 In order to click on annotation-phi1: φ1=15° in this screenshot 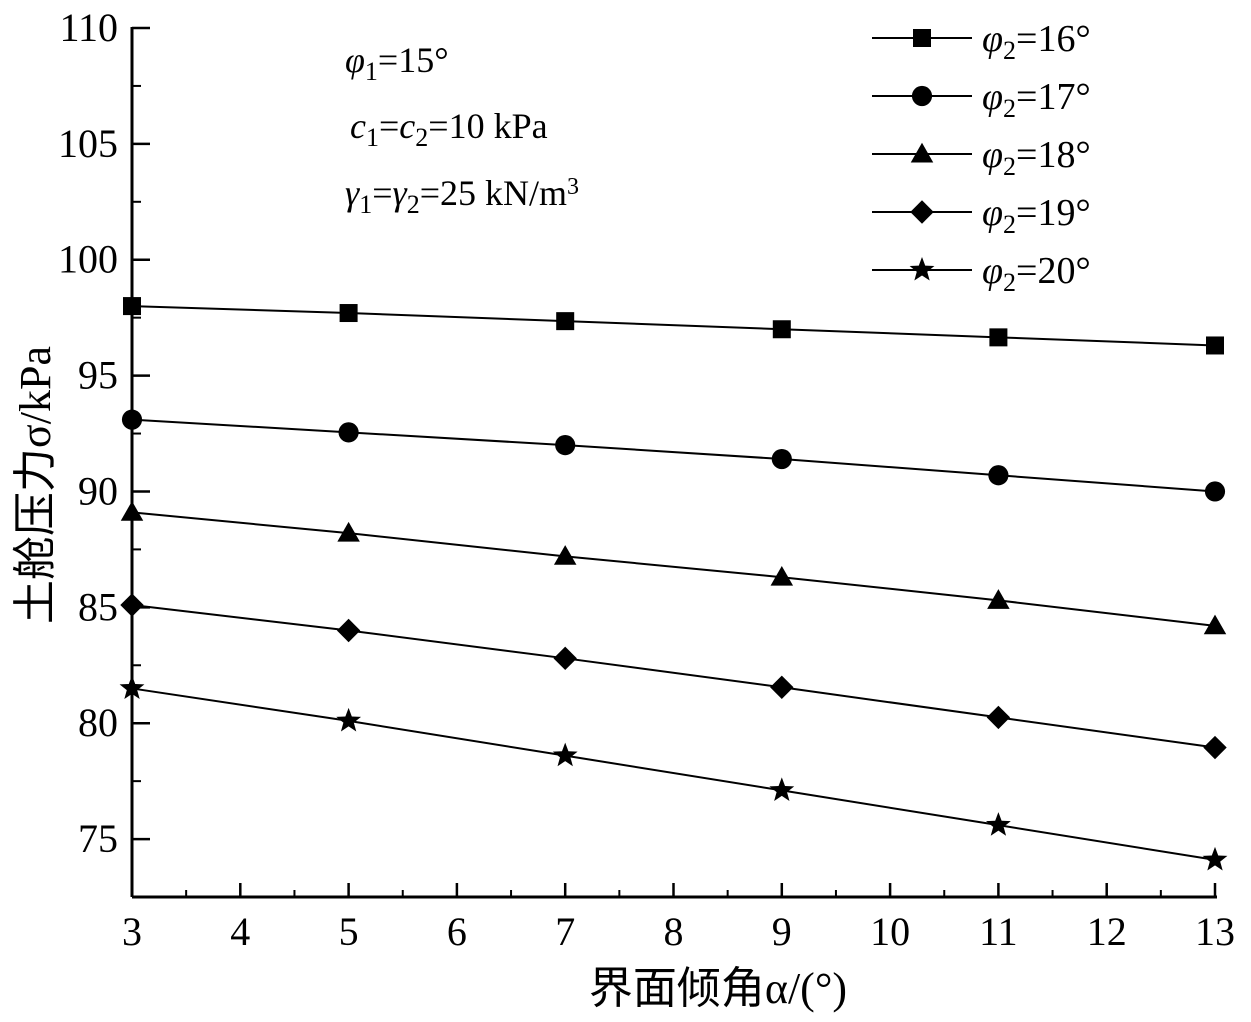, I will do `click(397, 63)`.